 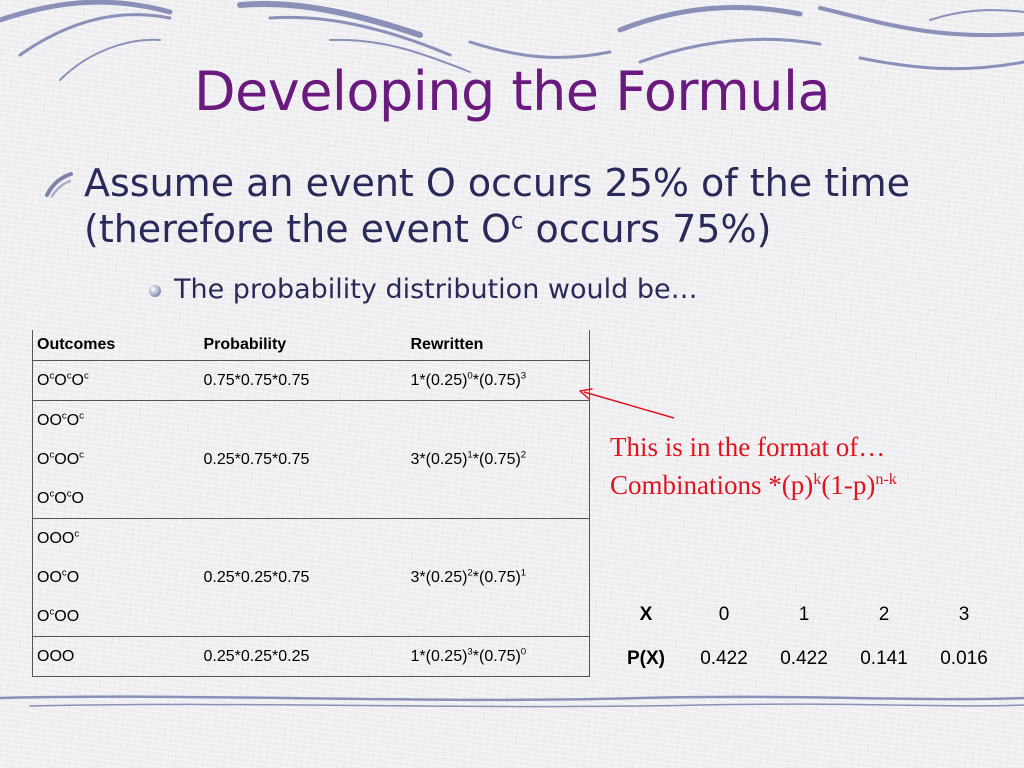 What do you see at coordinates (512, 40) in the screenshot?
I see `swirl-decoration-top` at bounding box center [512, 40].